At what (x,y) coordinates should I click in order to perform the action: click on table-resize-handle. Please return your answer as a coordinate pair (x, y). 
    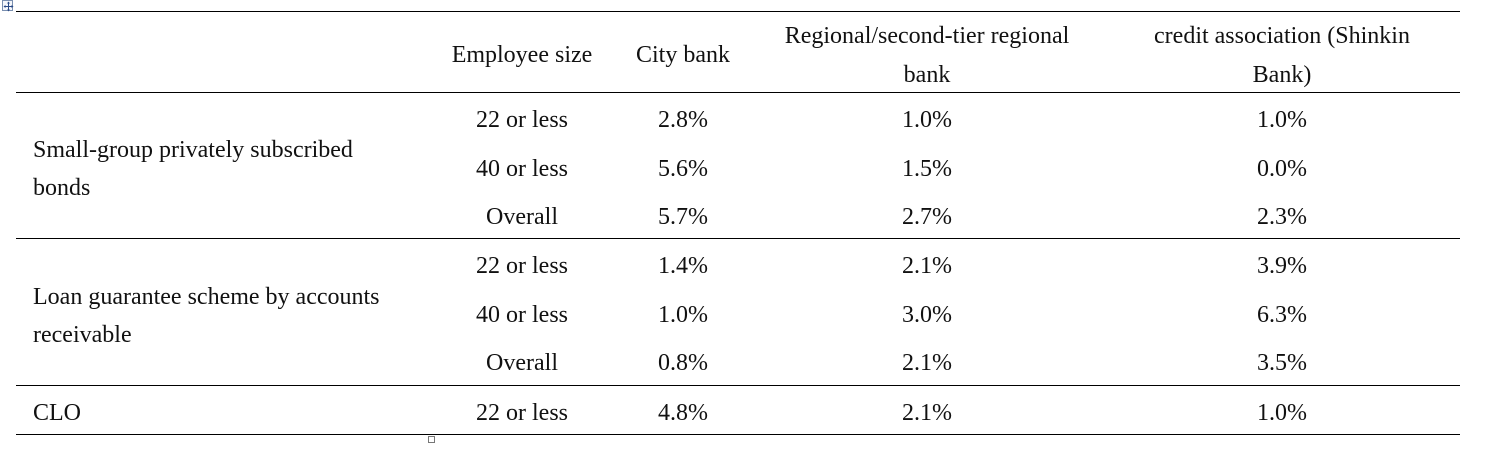
    Looking at the image, I should click on (431, 439).